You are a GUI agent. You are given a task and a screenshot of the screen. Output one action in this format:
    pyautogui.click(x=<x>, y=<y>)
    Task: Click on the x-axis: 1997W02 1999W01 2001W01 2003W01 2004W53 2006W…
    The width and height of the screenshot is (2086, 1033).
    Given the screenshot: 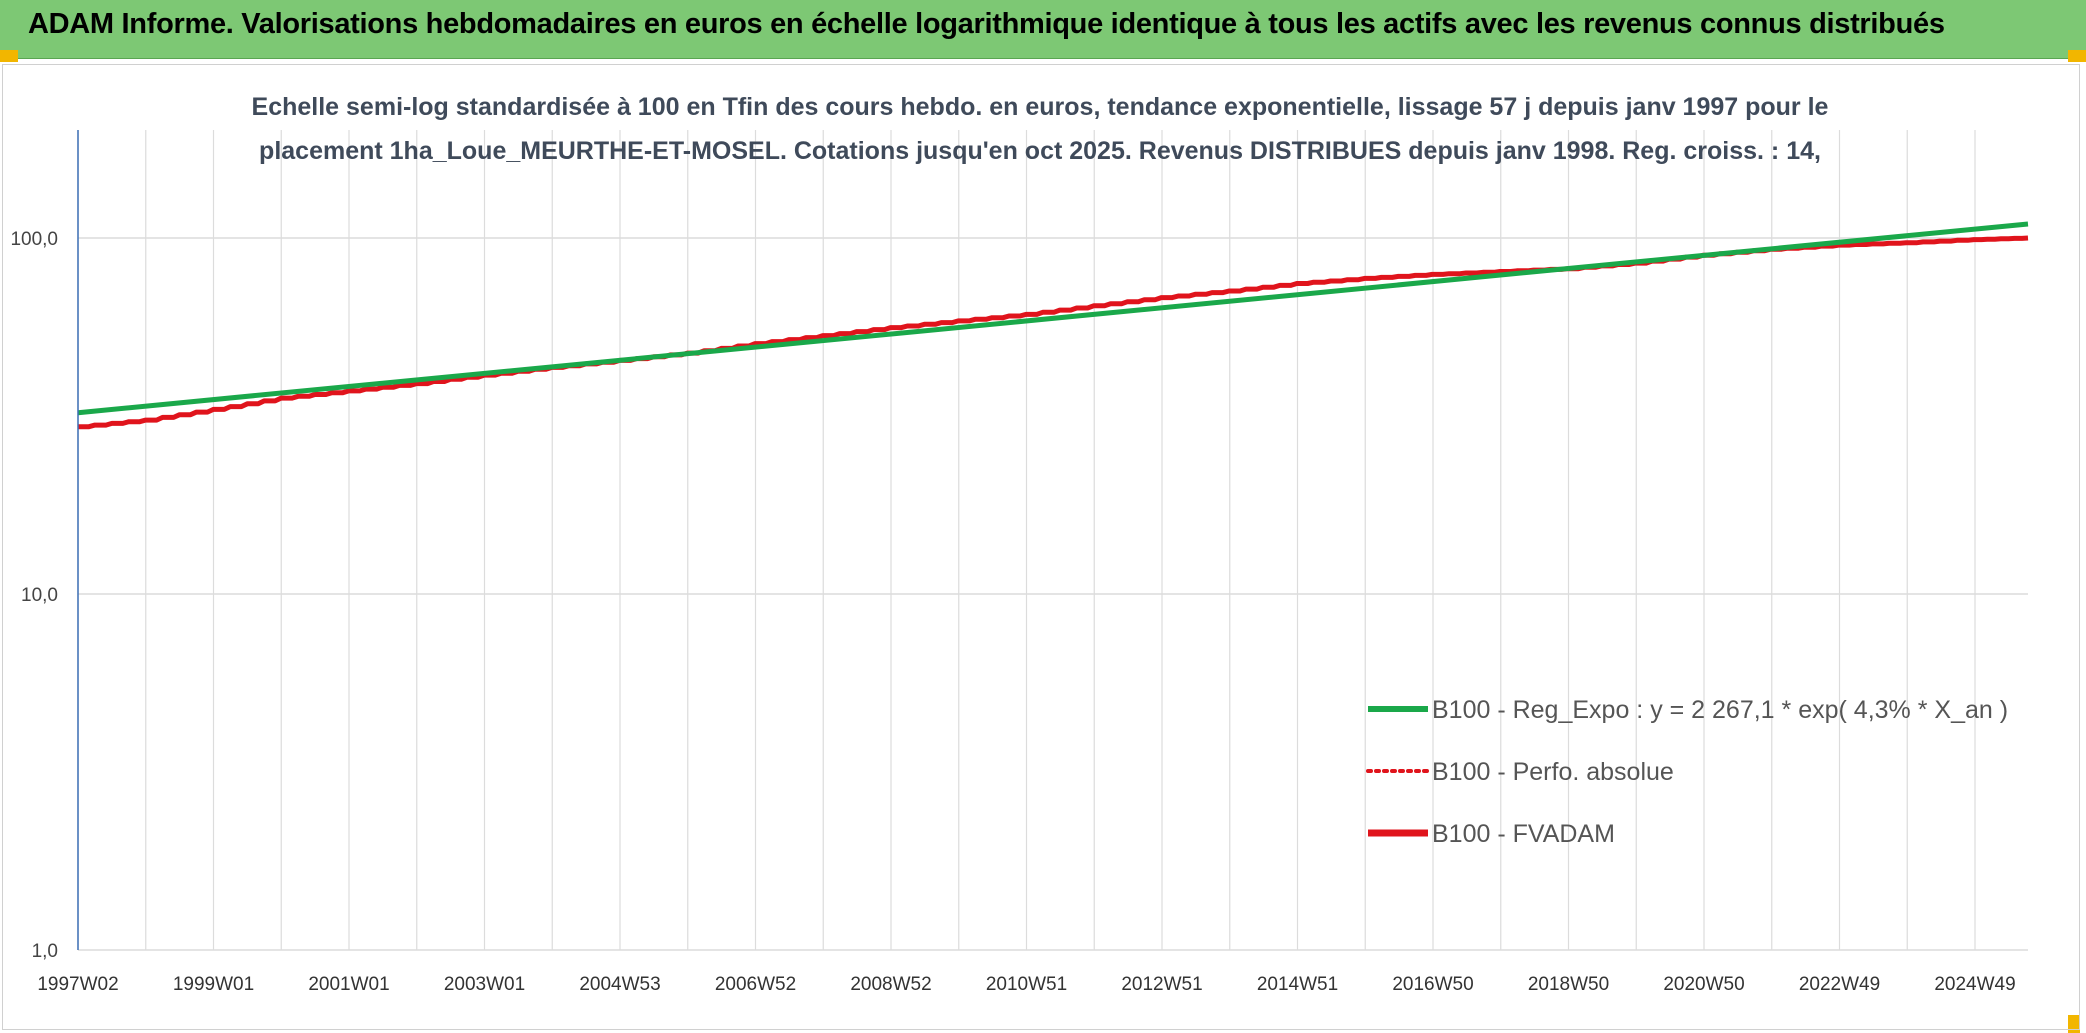 What is the action you would take?
    pyautogui.click(x=1026, y=984)
    